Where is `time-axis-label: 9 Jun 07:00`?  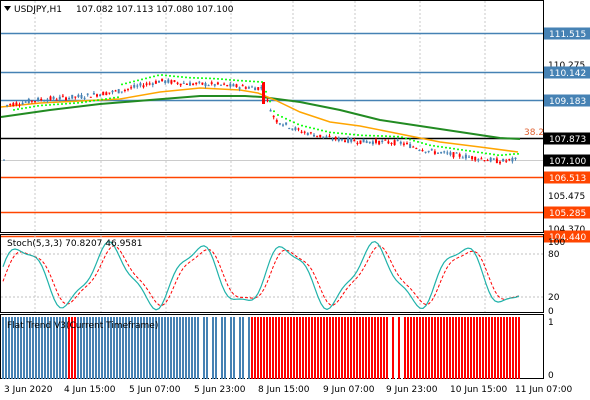
time-axis-label: 9 Jun 07:00 is located at coordinates (349, 390).